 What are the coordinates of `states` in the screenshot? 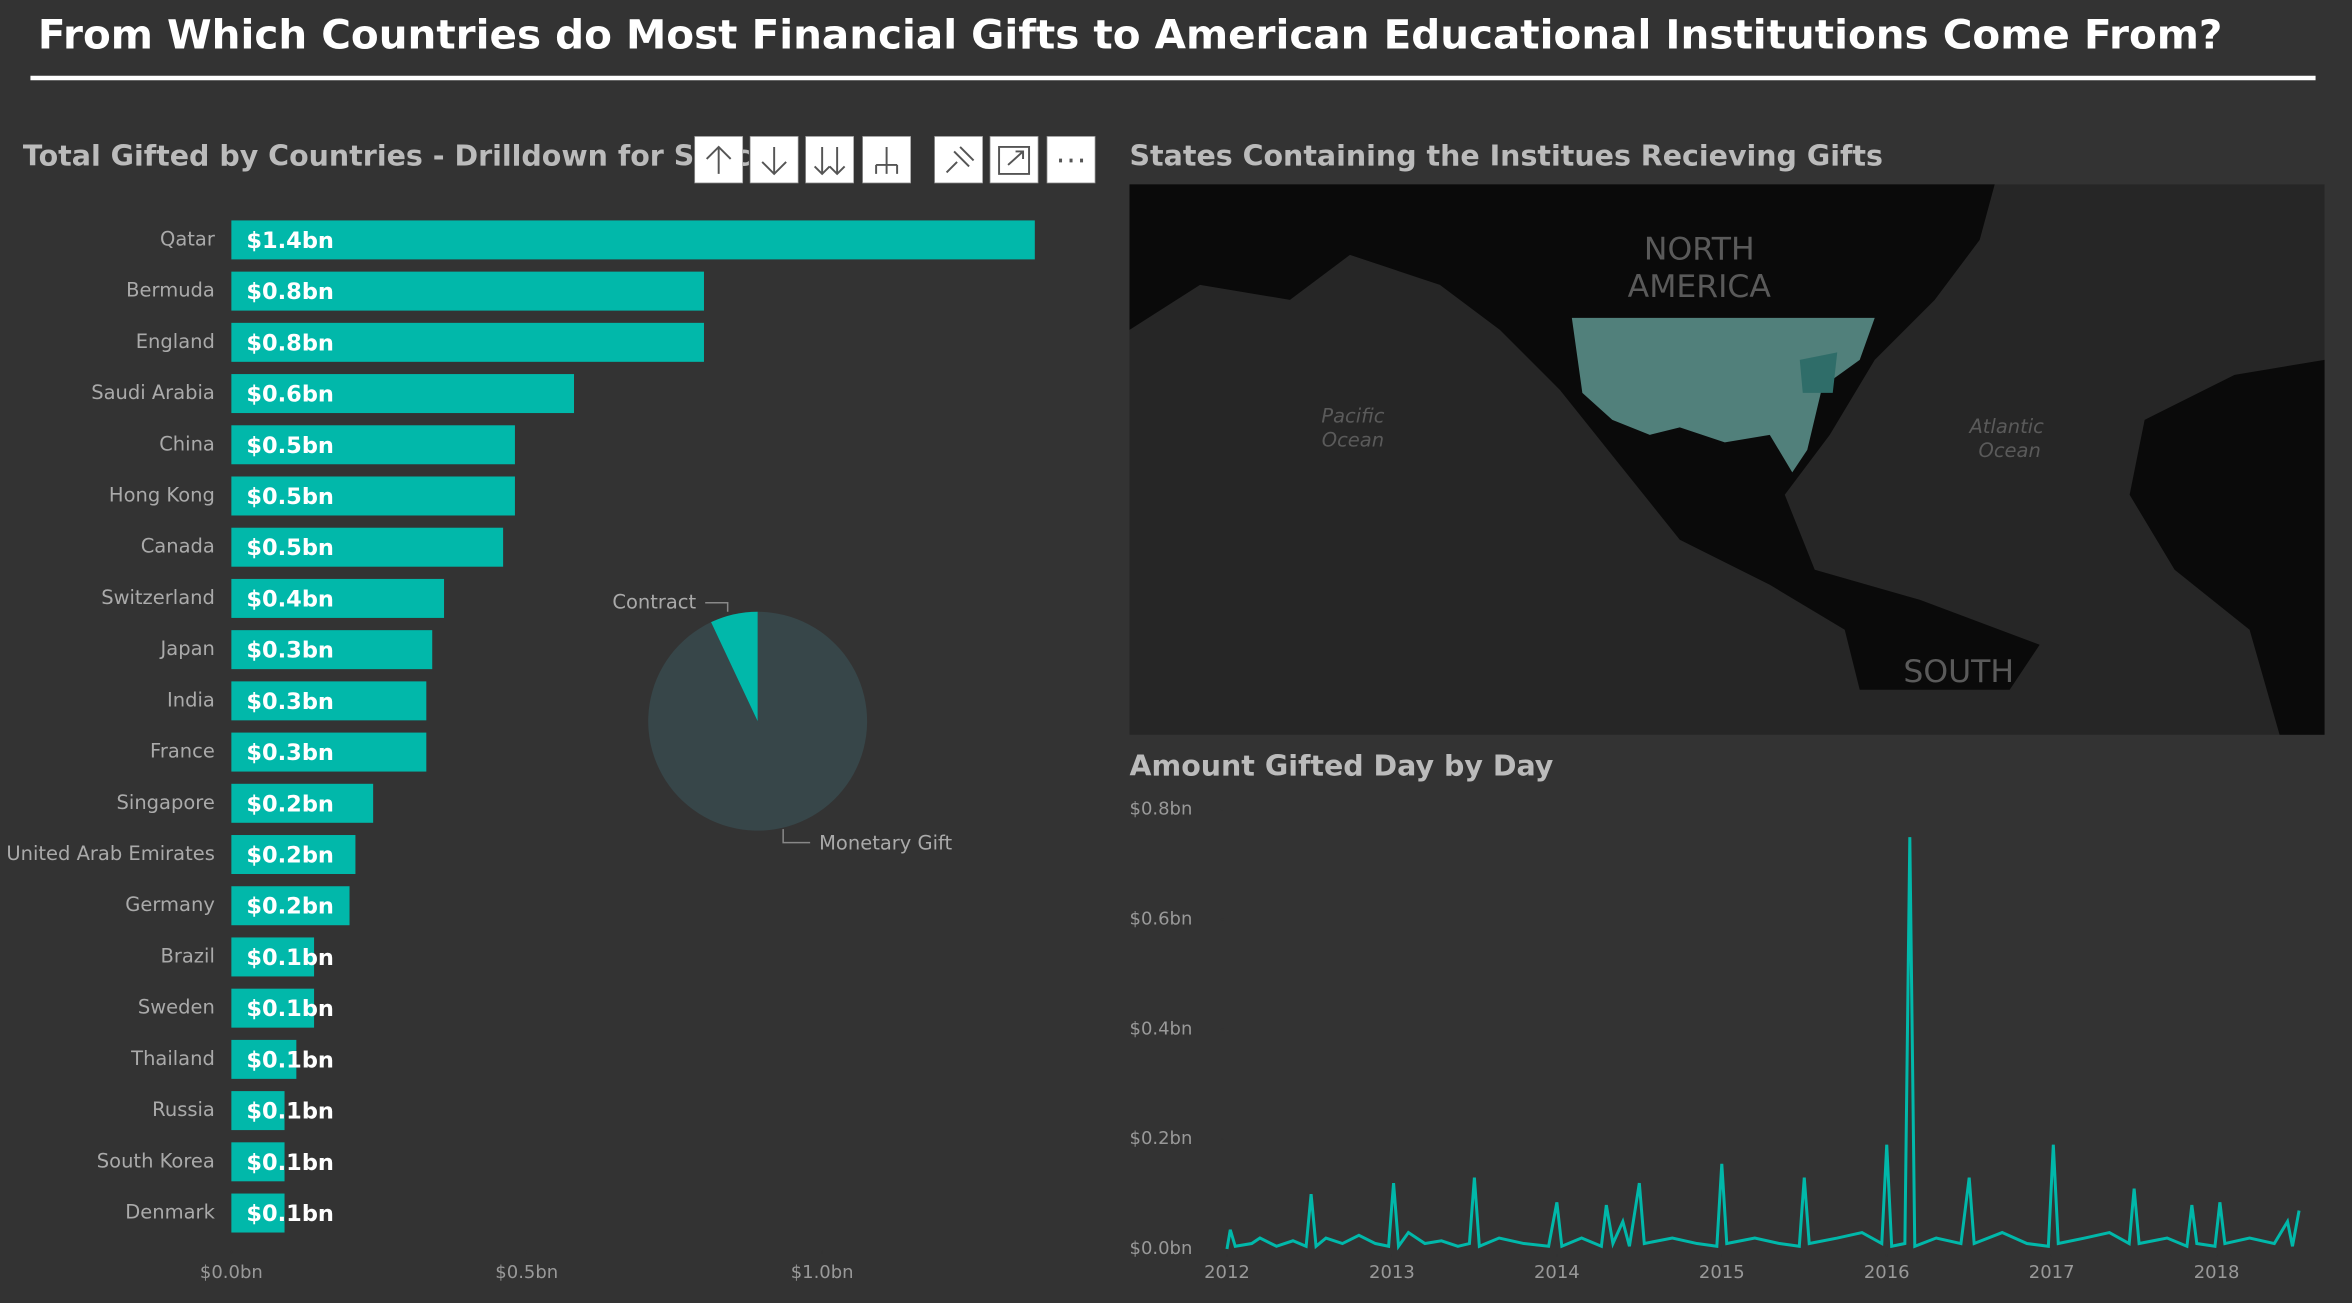 It's located at (1723, 395).